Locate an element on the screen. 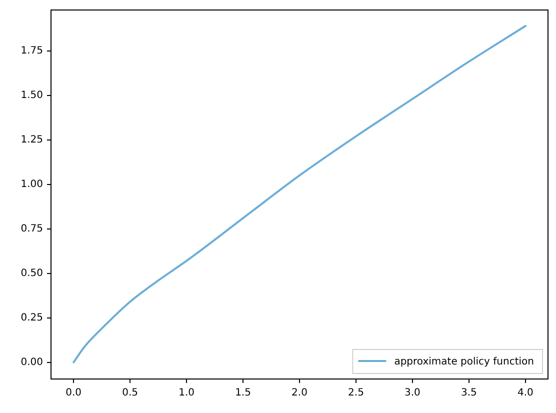  y-tick-label: 0.25 is located at coordinates (31, 318).